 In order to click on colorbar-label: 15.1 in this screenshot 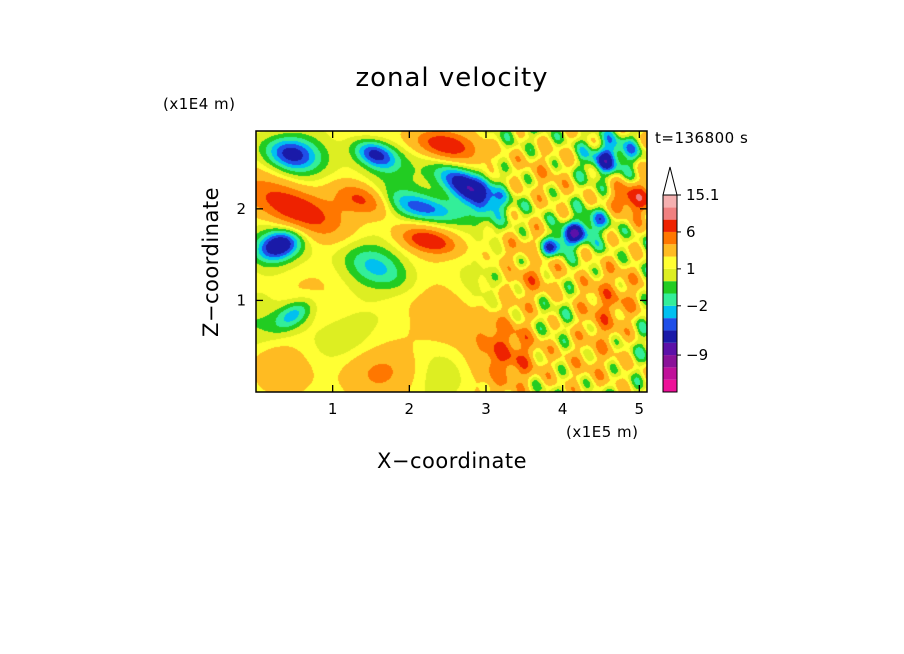, I will do `click(702, 195)`.